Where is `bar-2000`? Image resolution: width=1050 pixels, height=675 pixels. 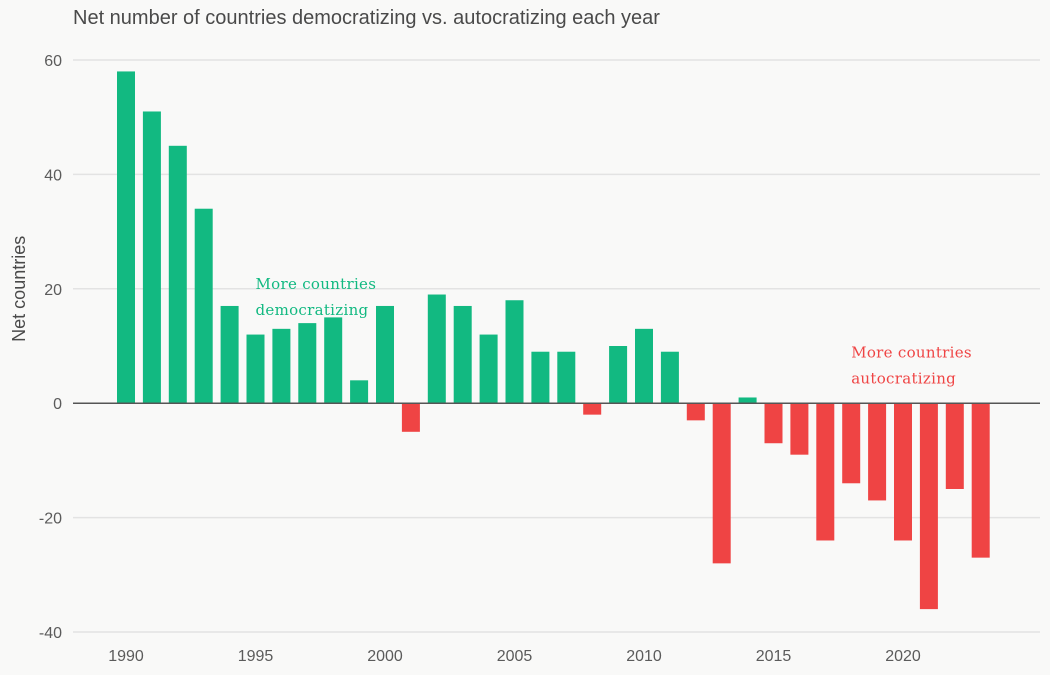 bar-2000 is located at coordinates (385, 354).